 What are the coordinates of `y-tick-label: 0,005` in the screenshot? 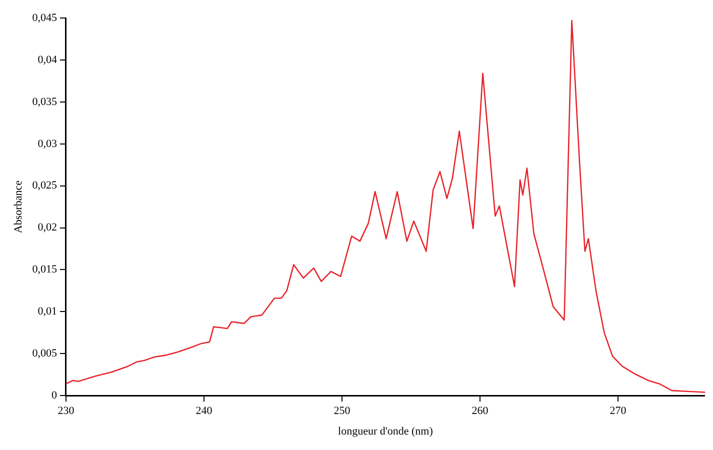 It's located at (45, 354).